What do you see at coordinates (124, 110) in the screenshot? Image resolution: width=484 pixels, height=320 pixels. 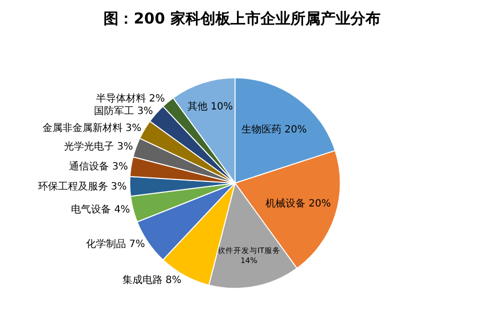 I see `slice-label: 国防军工 3%` at bounding box center [124, 110].